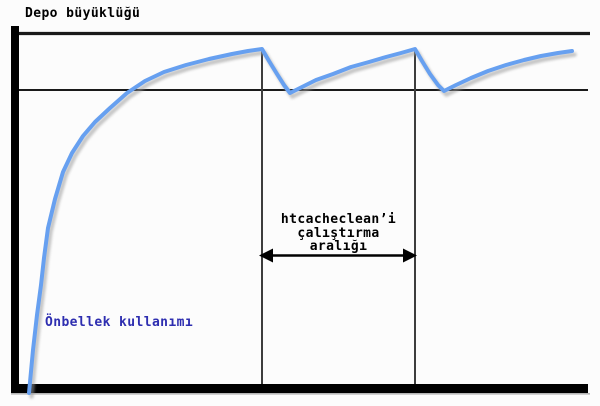  I want to click on interval-arrow-left-head, so click(266, 255).